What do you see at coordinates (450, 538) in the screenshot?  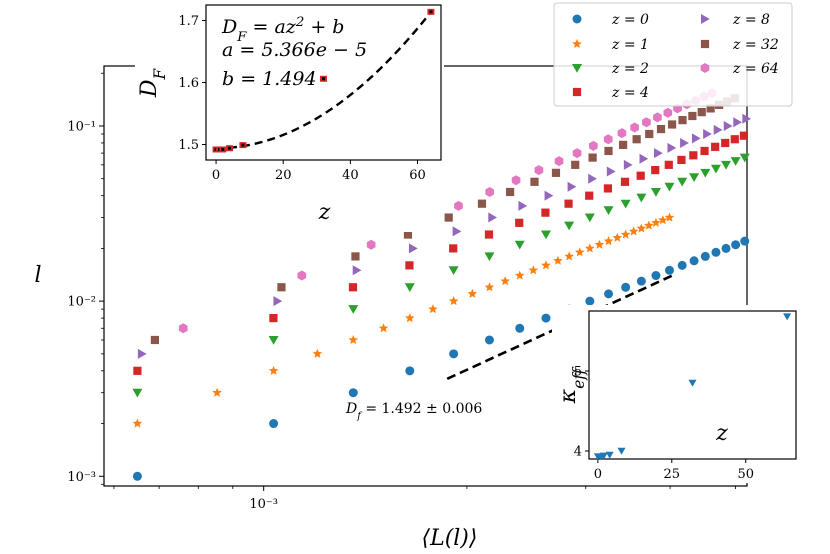 I see `x-axis-label: ⟨L(l)⟩` at bounding box center [450, 538].